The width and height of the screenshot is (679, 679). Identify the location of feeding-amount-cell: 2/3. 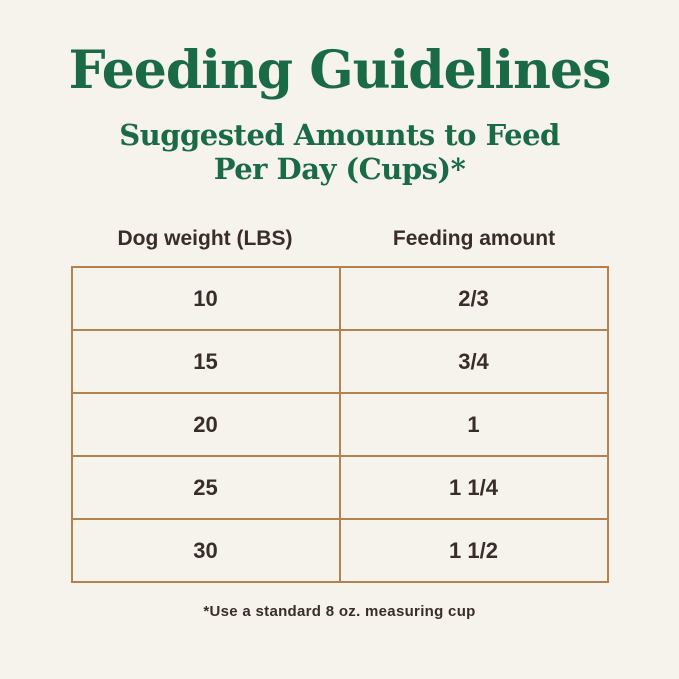
(473, 298).